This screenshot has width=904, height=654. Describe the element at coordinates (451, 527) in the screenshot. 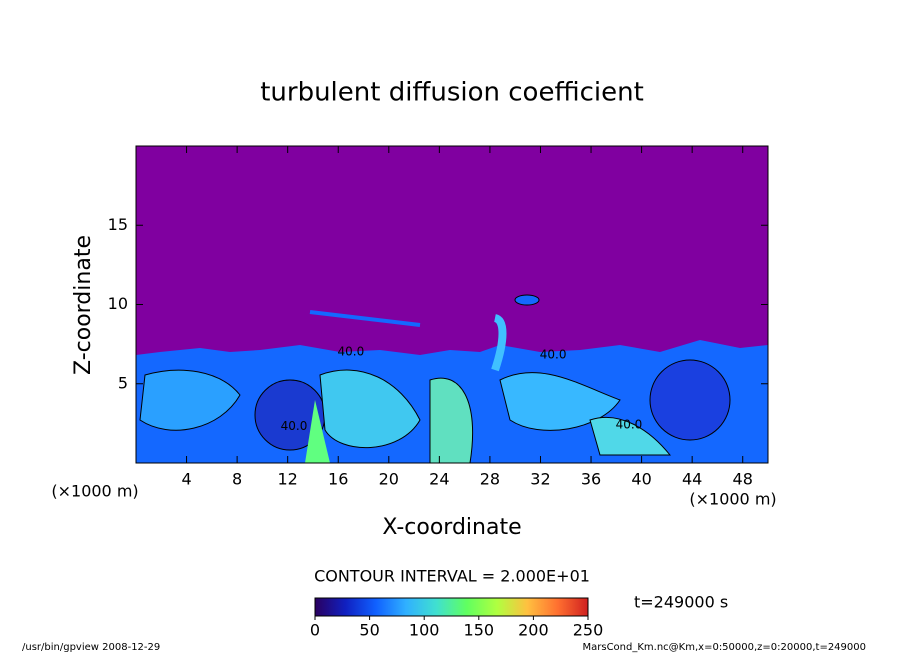

I see `x-axis-label: X-coordinate` at that location.